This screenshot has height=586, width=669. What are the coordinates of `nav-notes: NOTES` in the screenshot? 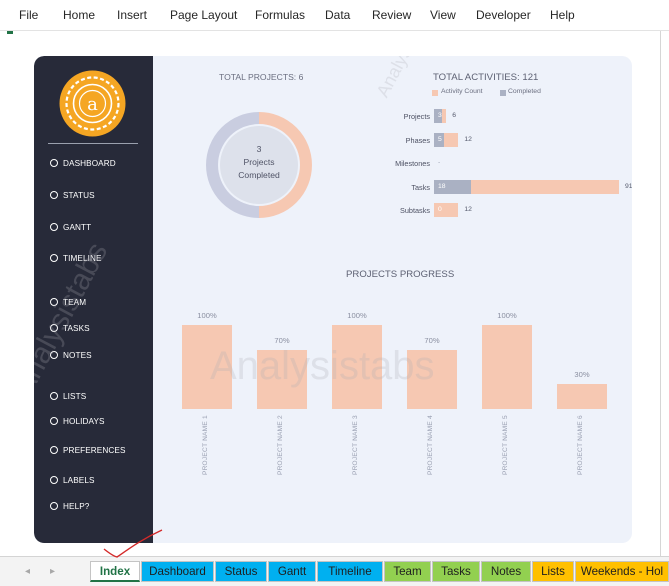 It's located at (71, 355).